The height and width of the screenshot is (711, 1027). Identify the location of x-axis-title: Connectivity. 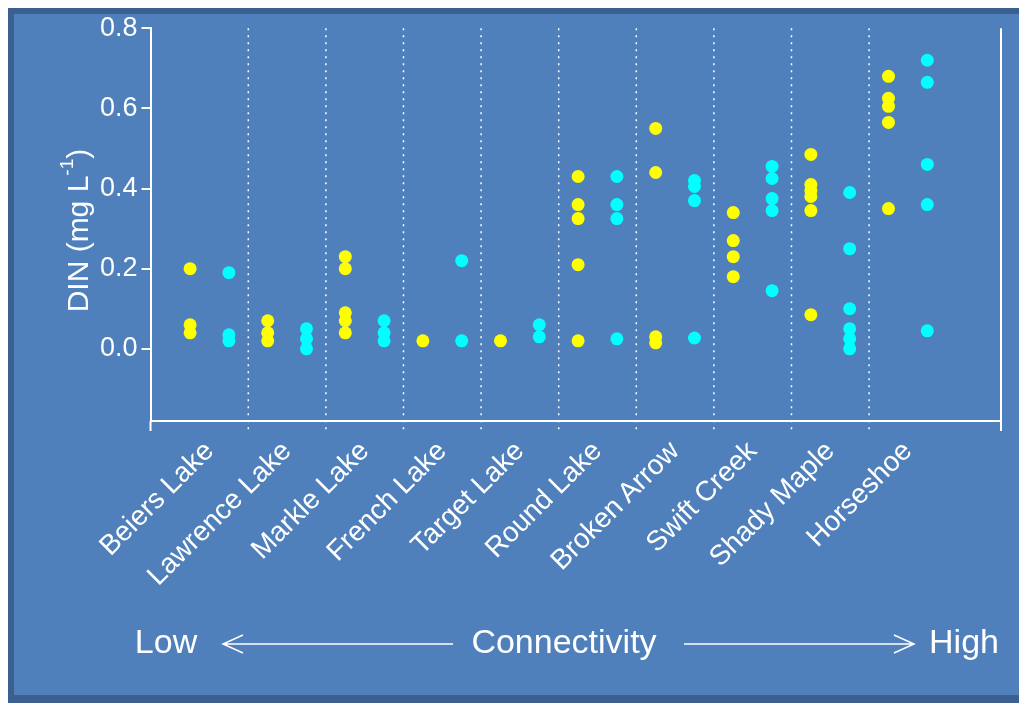
(564, 641).